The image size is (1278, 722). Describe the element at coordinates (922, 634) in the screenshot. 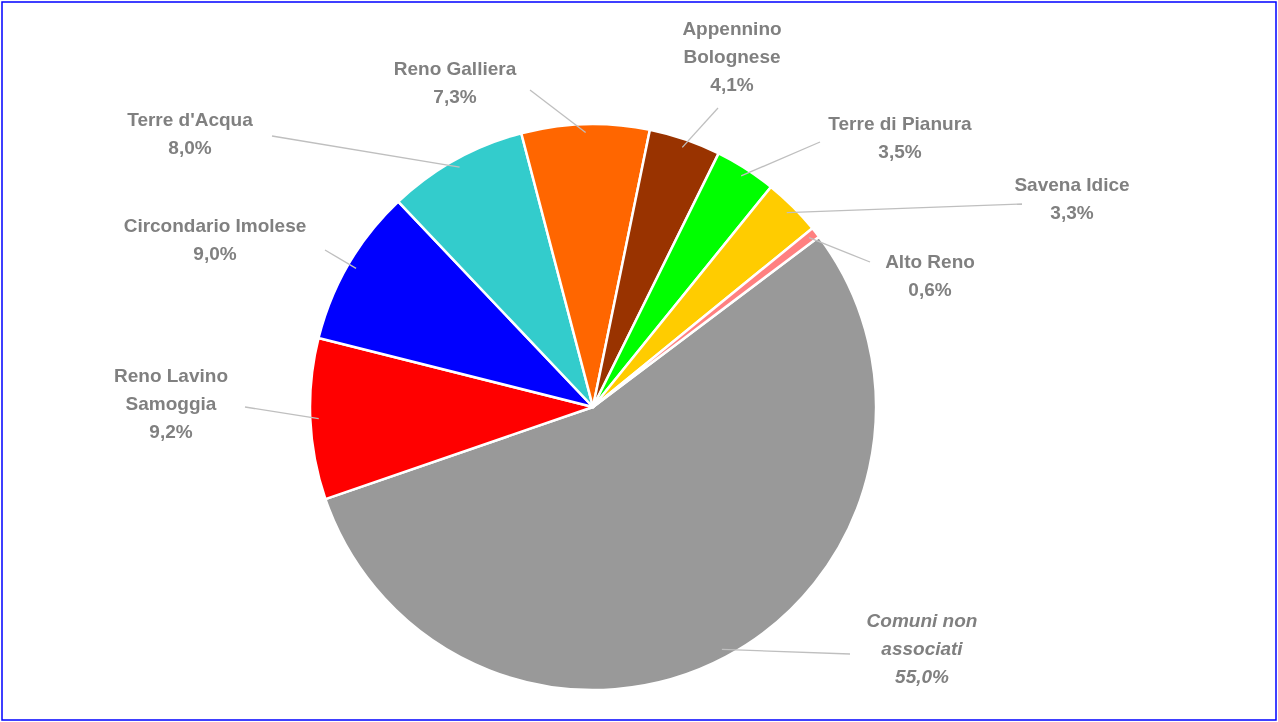

I see `slice-label: Comuni non associati` at that location.